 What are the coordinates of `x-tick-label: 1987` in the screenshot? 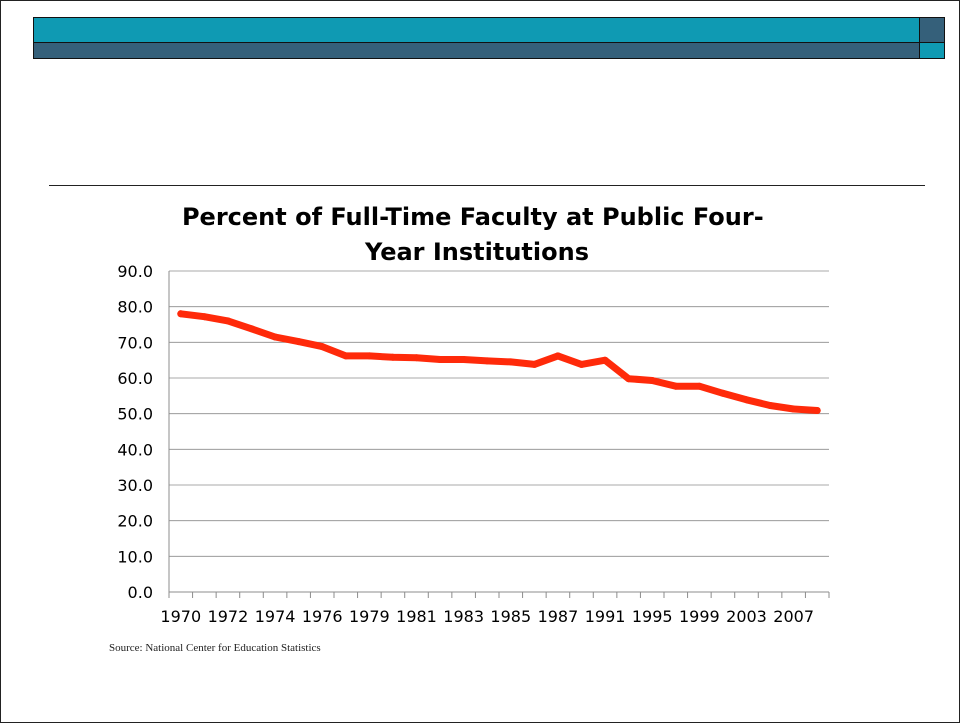 It's located at (558, 616).